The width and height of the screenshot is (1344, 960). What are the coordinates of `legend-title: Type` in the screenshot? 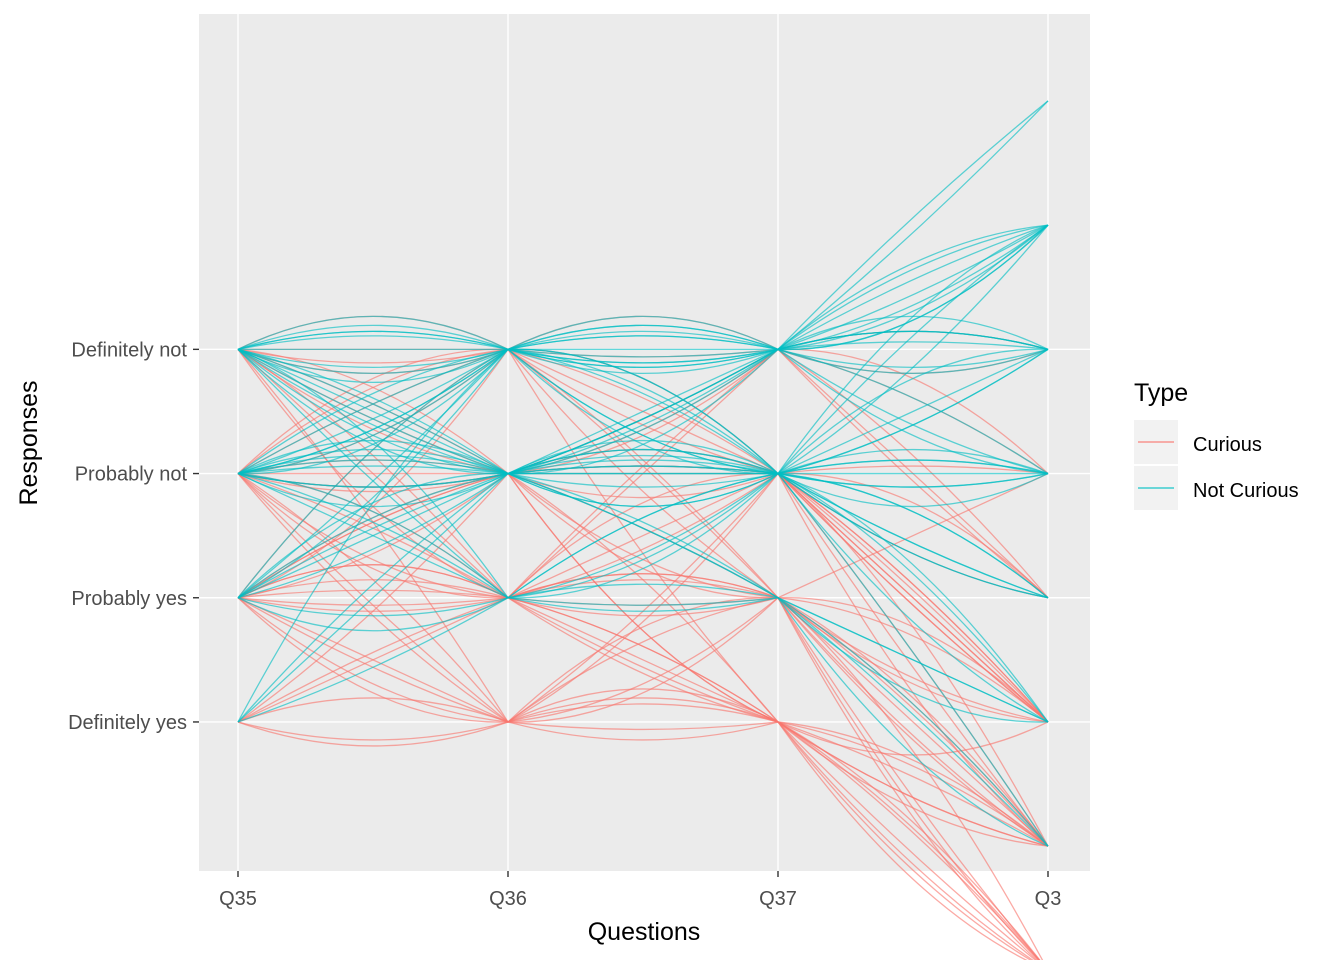 It's located at (1161, 393).